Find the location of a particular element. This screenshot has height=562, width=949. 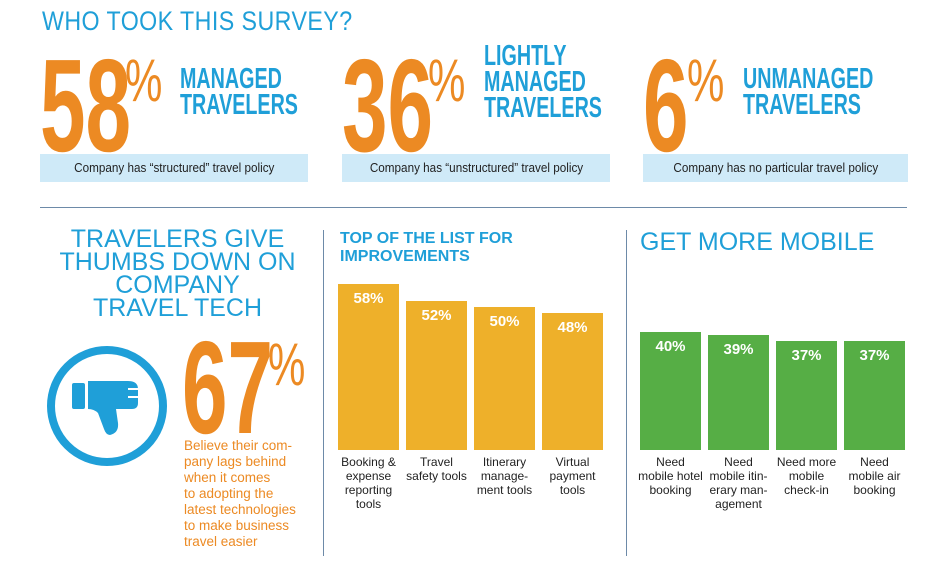

segment-managed: 58 % MANAGED TRAVELERS is located at coordinates (174, 106).